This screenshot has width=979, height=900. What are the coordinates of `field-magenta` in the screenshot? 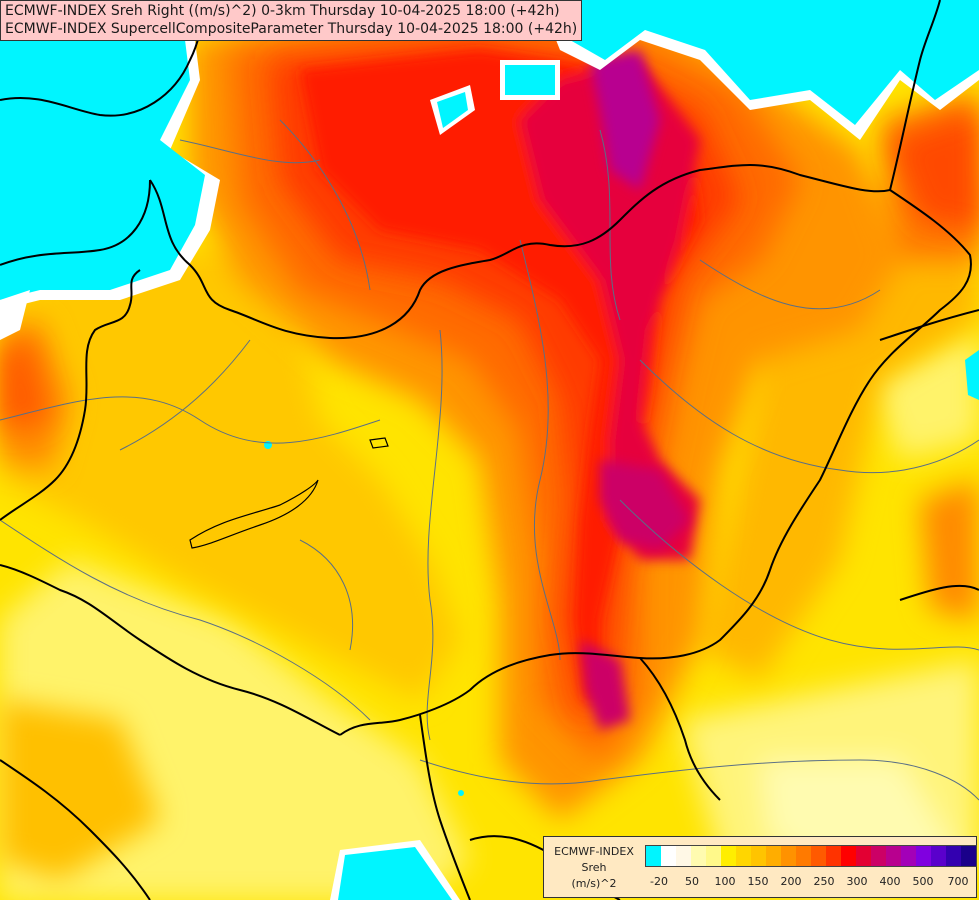 It's located at (635, 390).